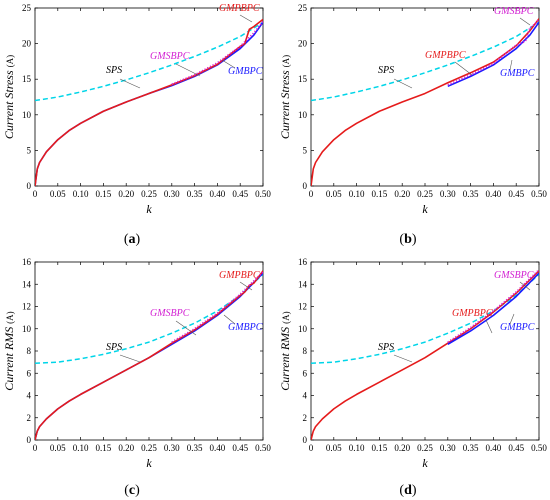 The width and height of the screenshot is (550, 500). Describe the element at coordinates (217, 307) in the screenshot. I see `series-line-gmsbpc` at that location.